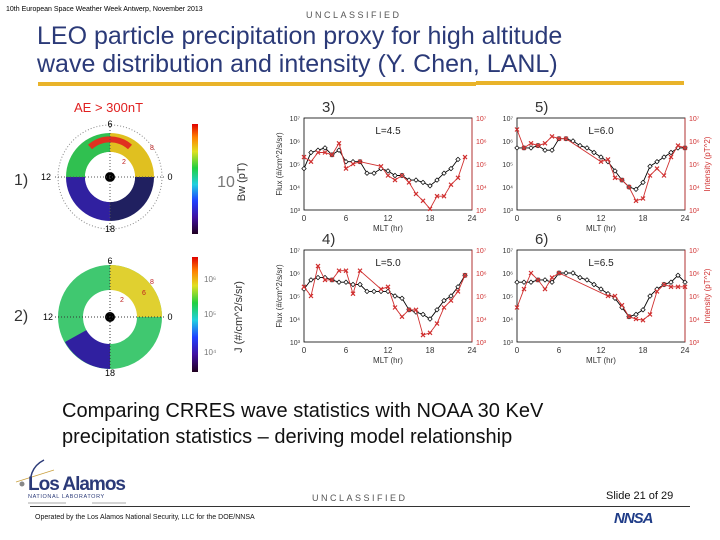 The height and width of the screenshot is (540, 720). I want to click on x-tick-label: 18, so click(430, 350).